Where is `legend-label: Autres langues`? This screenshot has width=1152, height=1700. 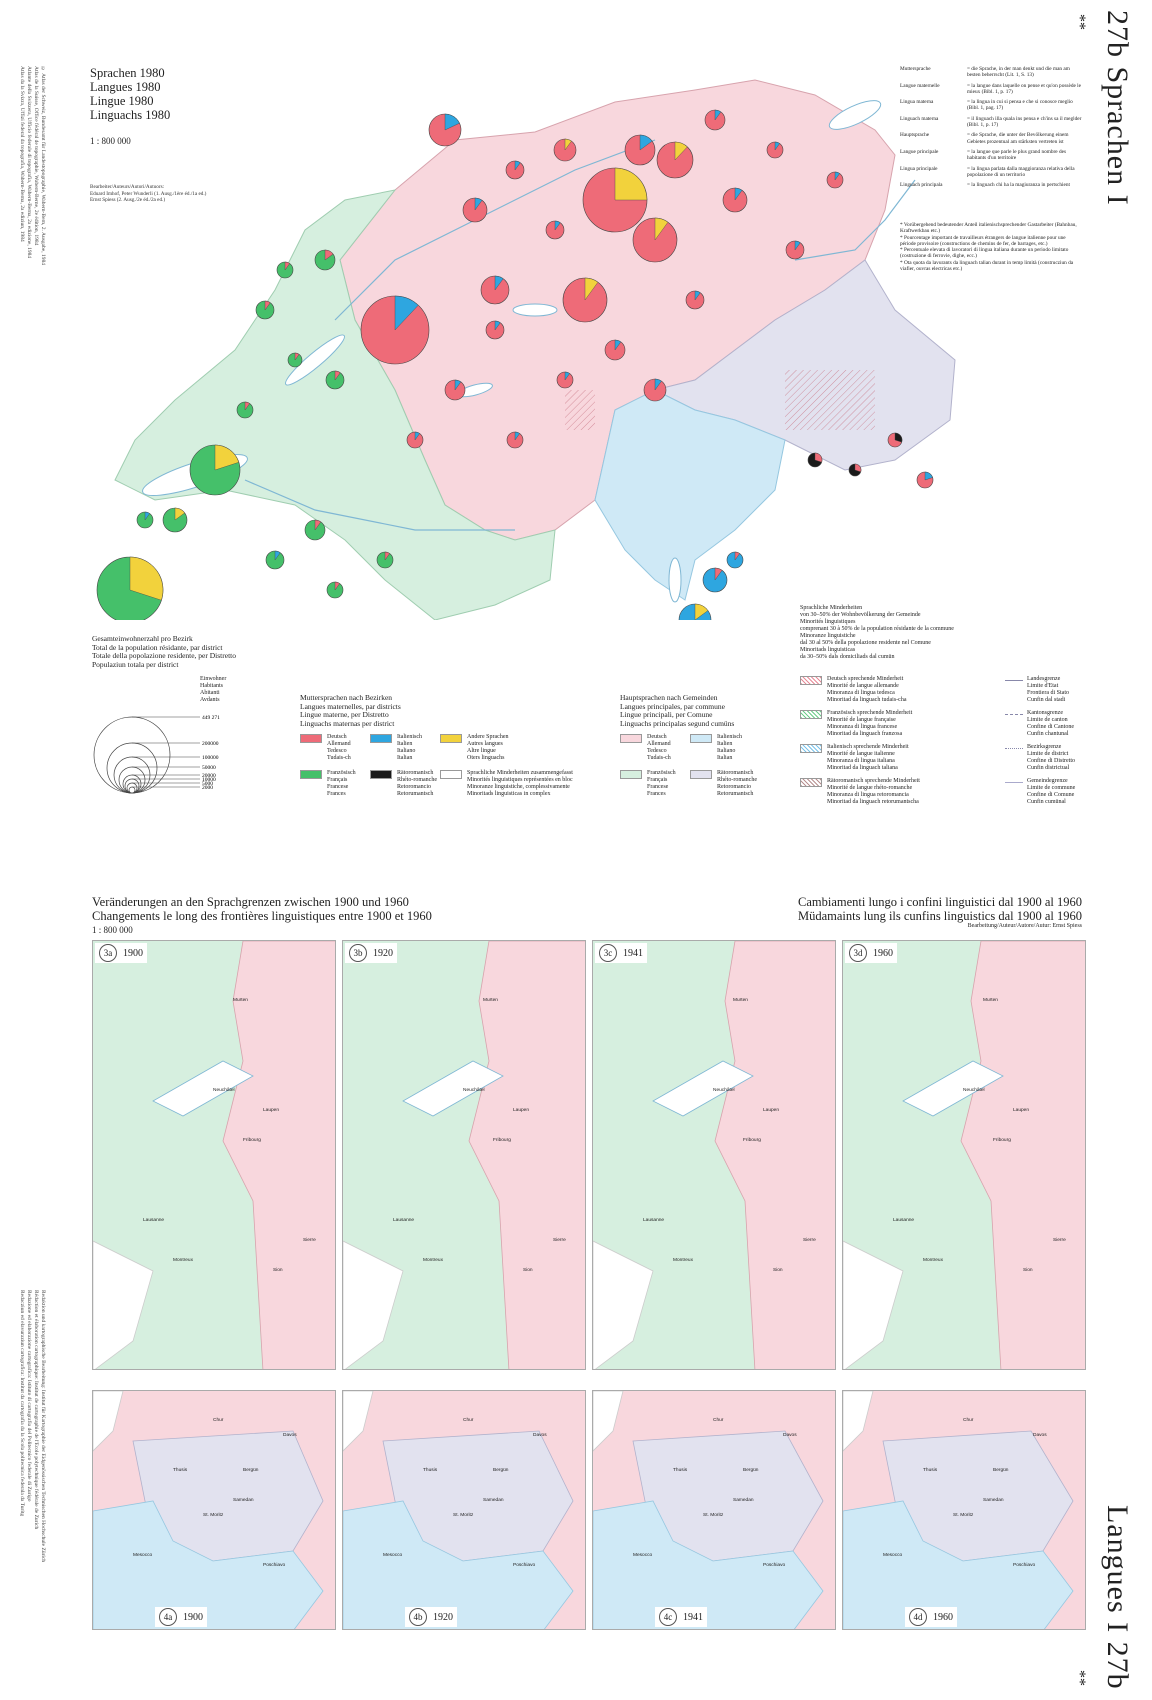 legend-label: Autres langues is located at coordinates (485, 744).